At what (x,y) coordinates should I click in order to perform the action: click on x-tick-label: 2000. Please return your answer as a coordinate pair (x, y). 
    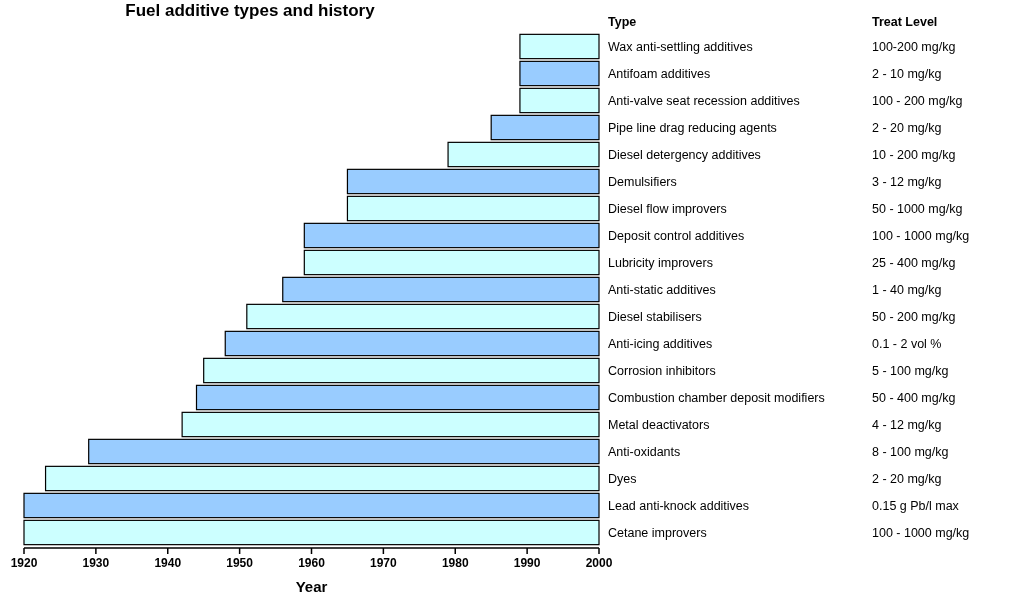
    Looking at the image, I should click on (599, 563).